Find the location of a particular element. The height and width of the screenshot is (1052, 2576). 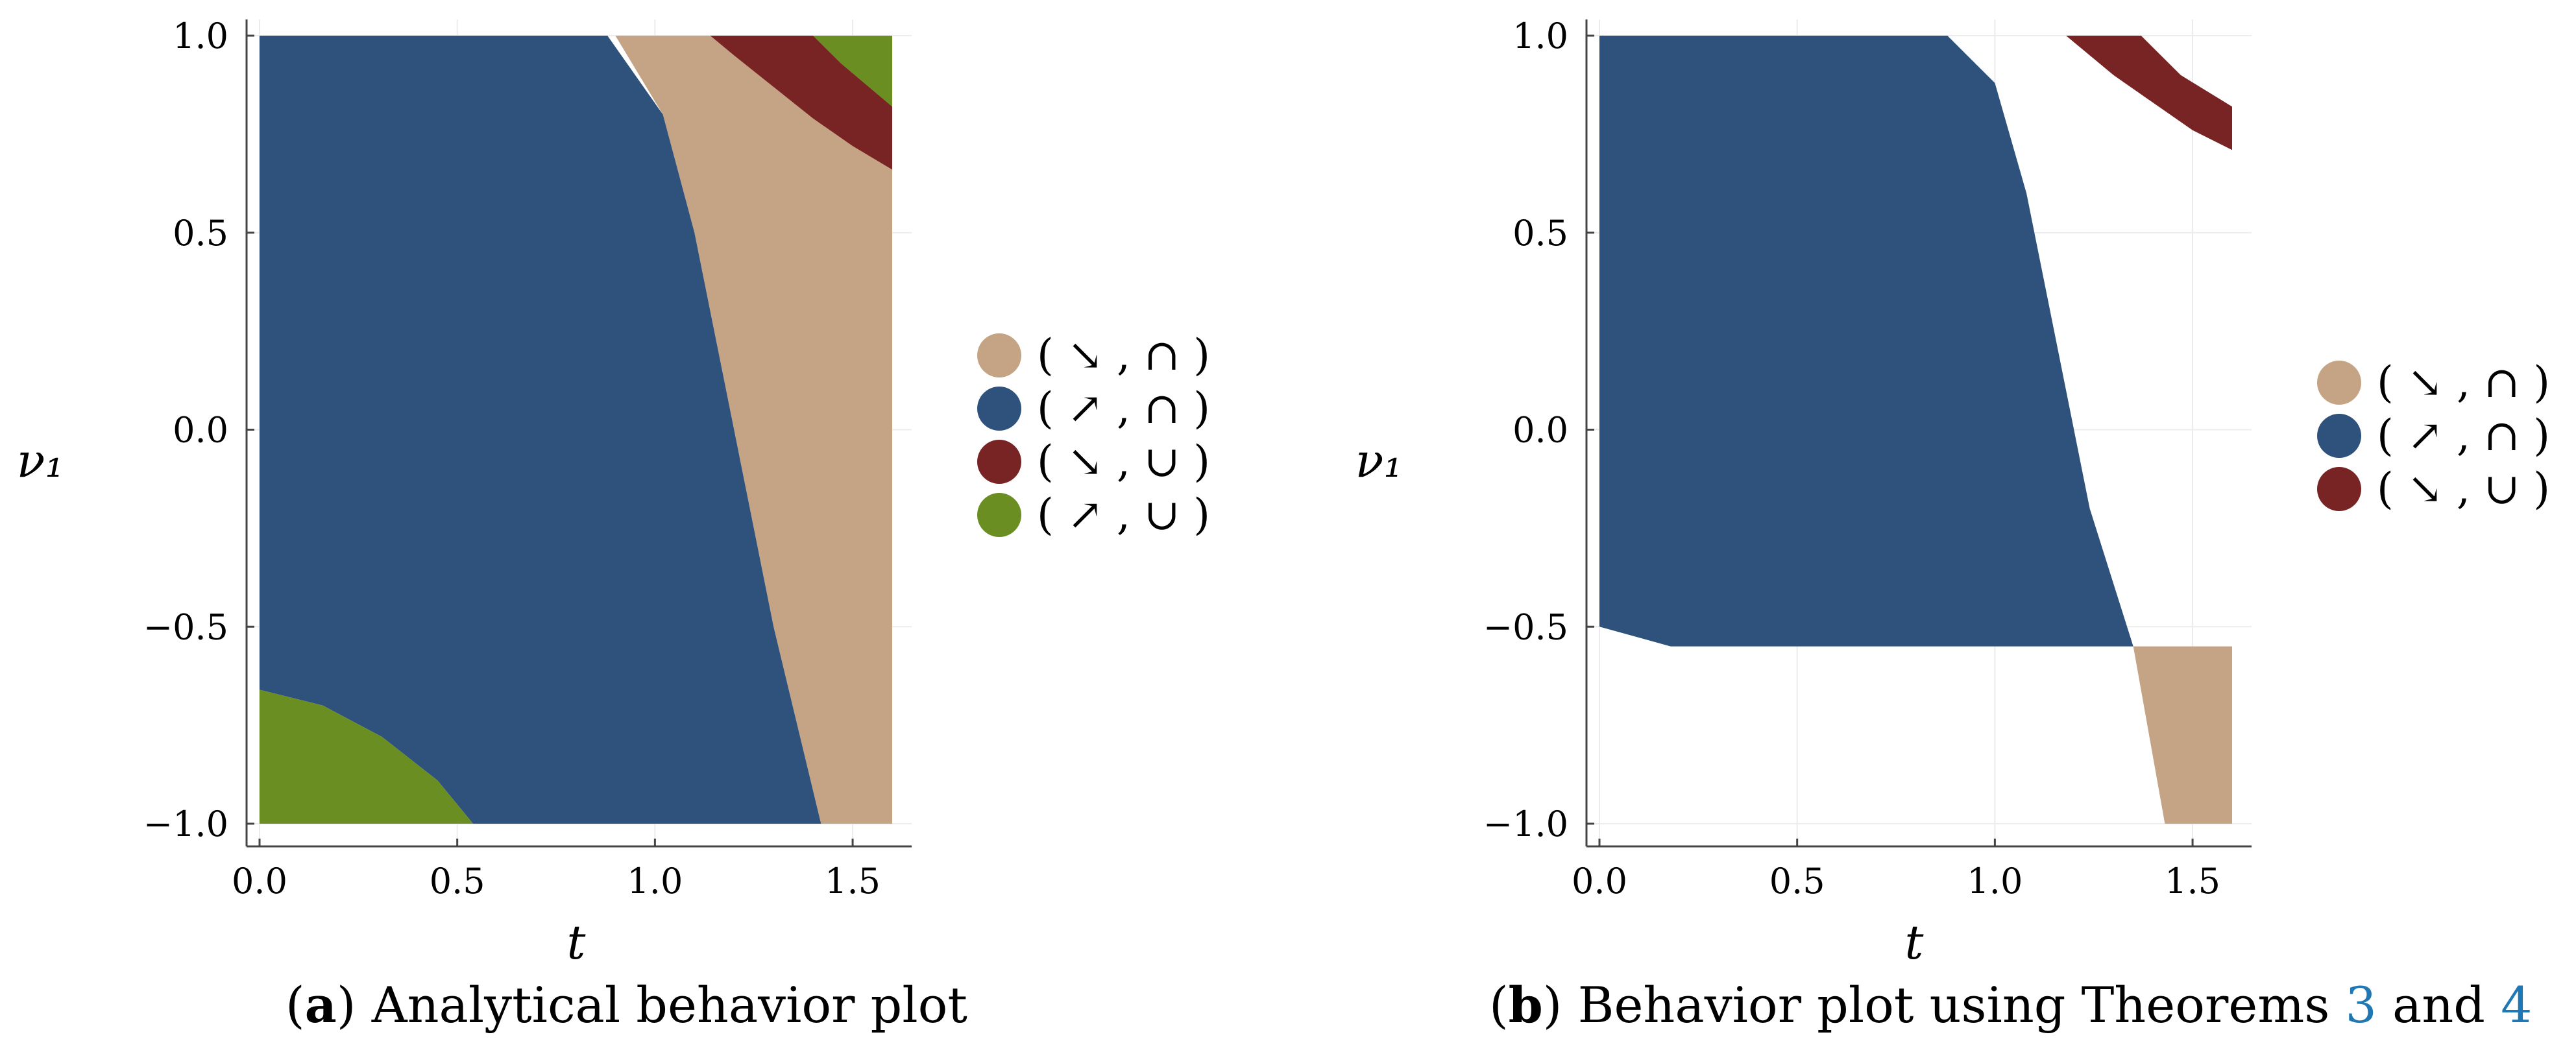

caption-b-text: Behavior plot using Theorems is located at coordinates (1961, 1005).